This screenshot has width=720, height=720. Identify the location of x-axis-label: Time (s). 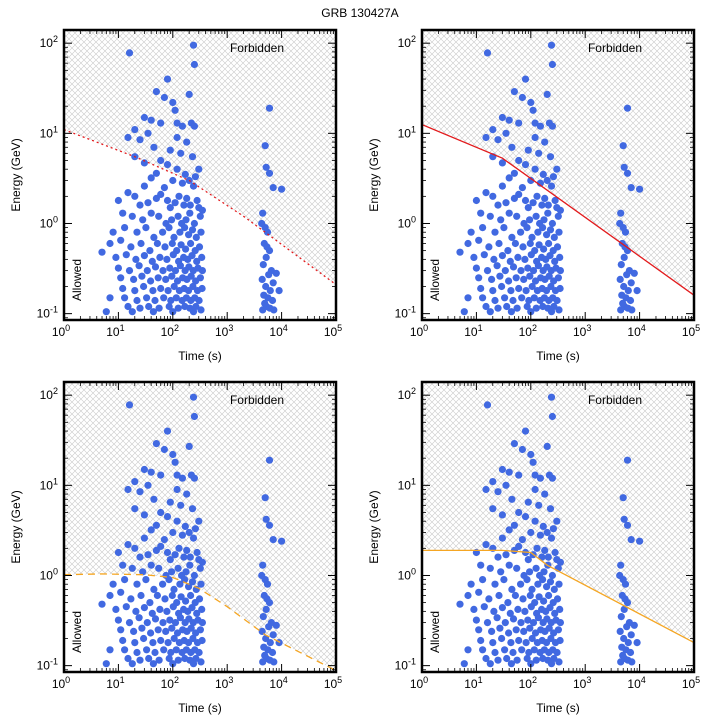
(558, 356).